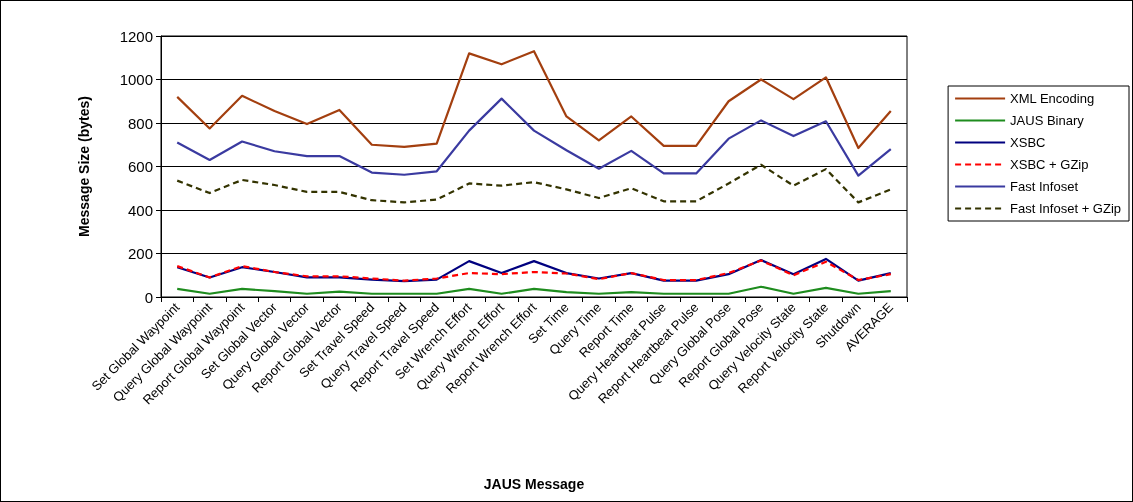 This screenshot has height=502, width=1133. I want to click on y-tick-label: 400, so click(140, 210).